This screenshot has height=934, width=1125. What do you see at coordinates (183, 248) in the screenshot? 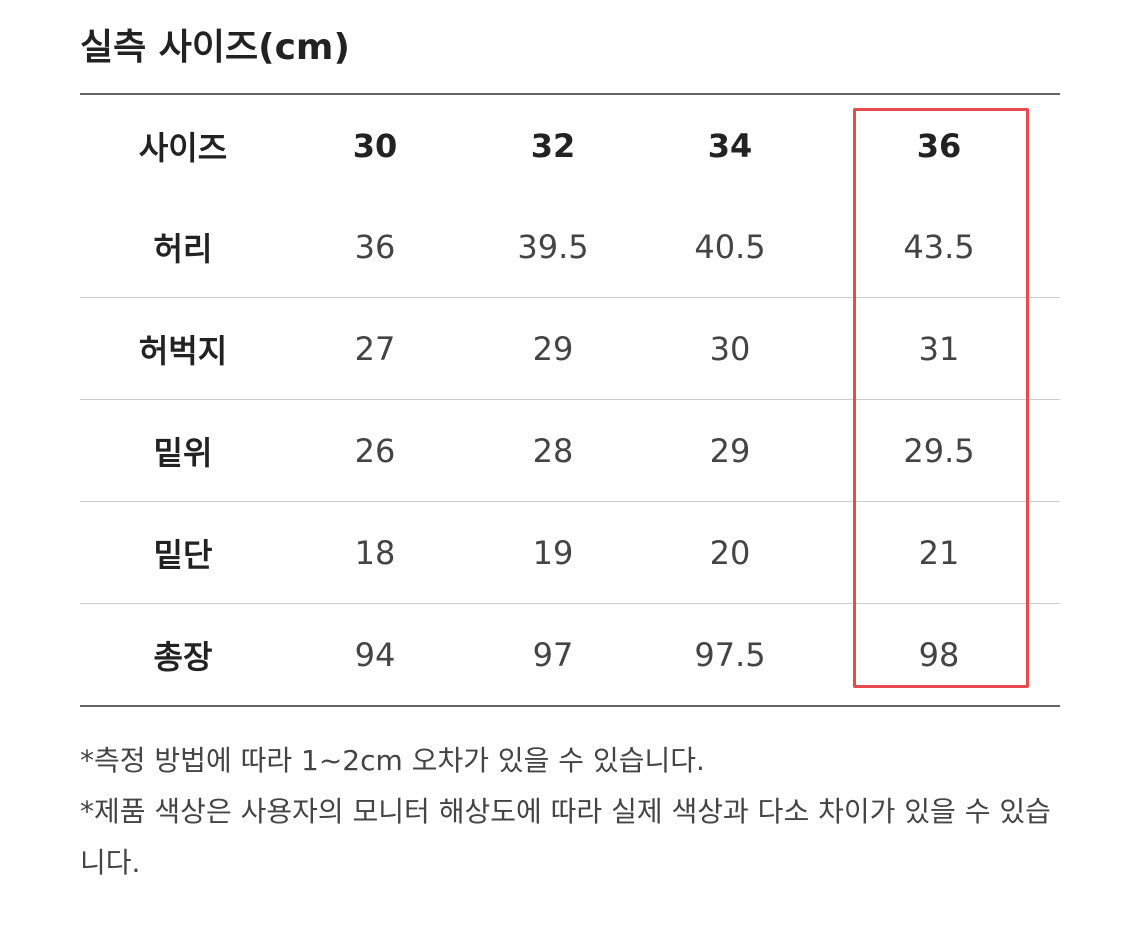
I see `row-label: 허리` at bounding box center [183, 248].